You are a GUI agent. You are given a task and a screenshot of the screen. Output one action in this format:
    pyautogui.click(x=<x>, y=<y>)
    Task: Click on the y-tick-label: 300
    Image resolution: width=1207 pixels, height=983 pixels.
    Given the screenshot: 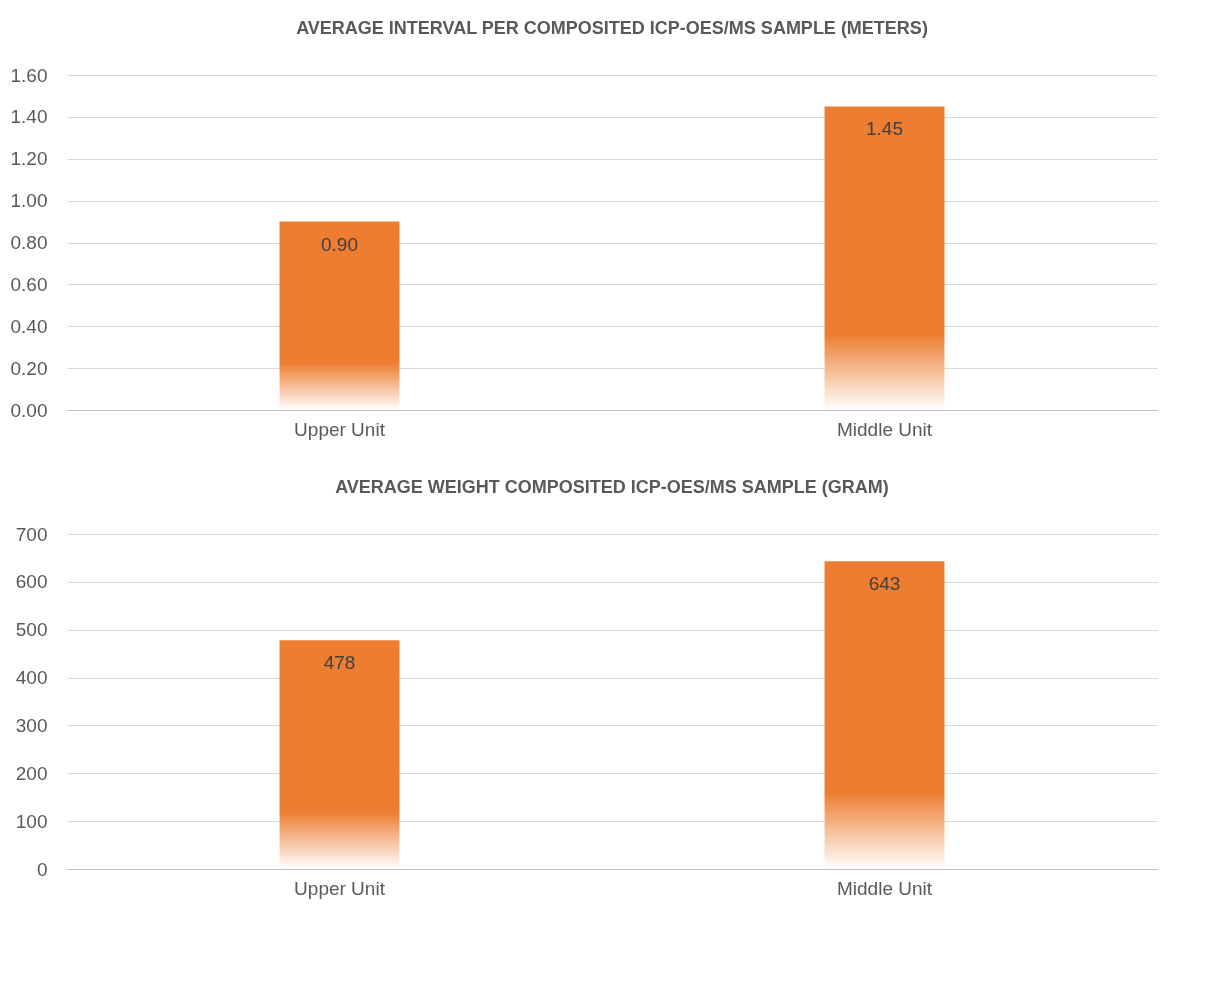 What is the action you would take?
    pyautogui.click(x=31, y=725)
    